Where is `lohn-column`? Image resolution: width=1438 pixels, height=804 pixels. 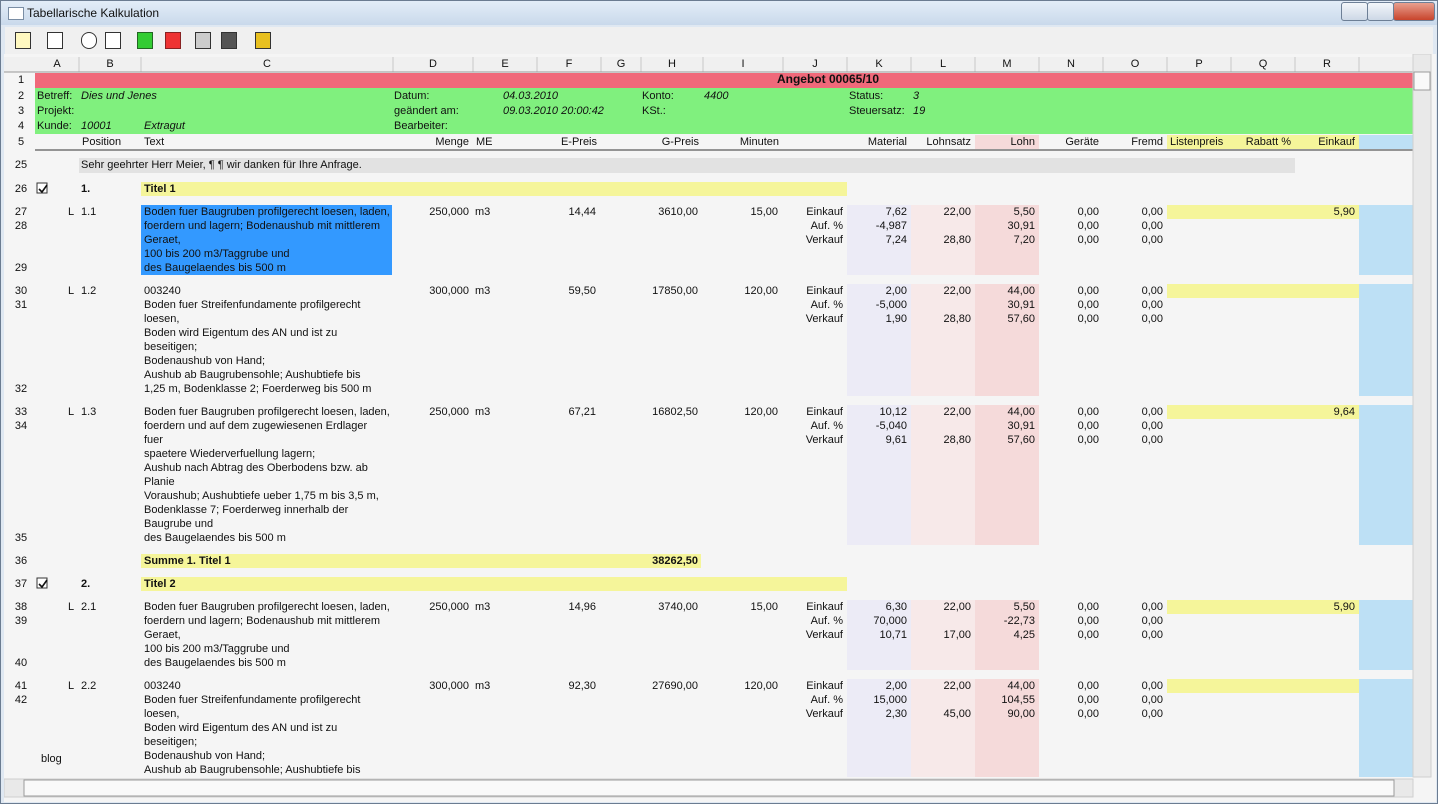 lohn-column is located at coordinates (1007, 340).